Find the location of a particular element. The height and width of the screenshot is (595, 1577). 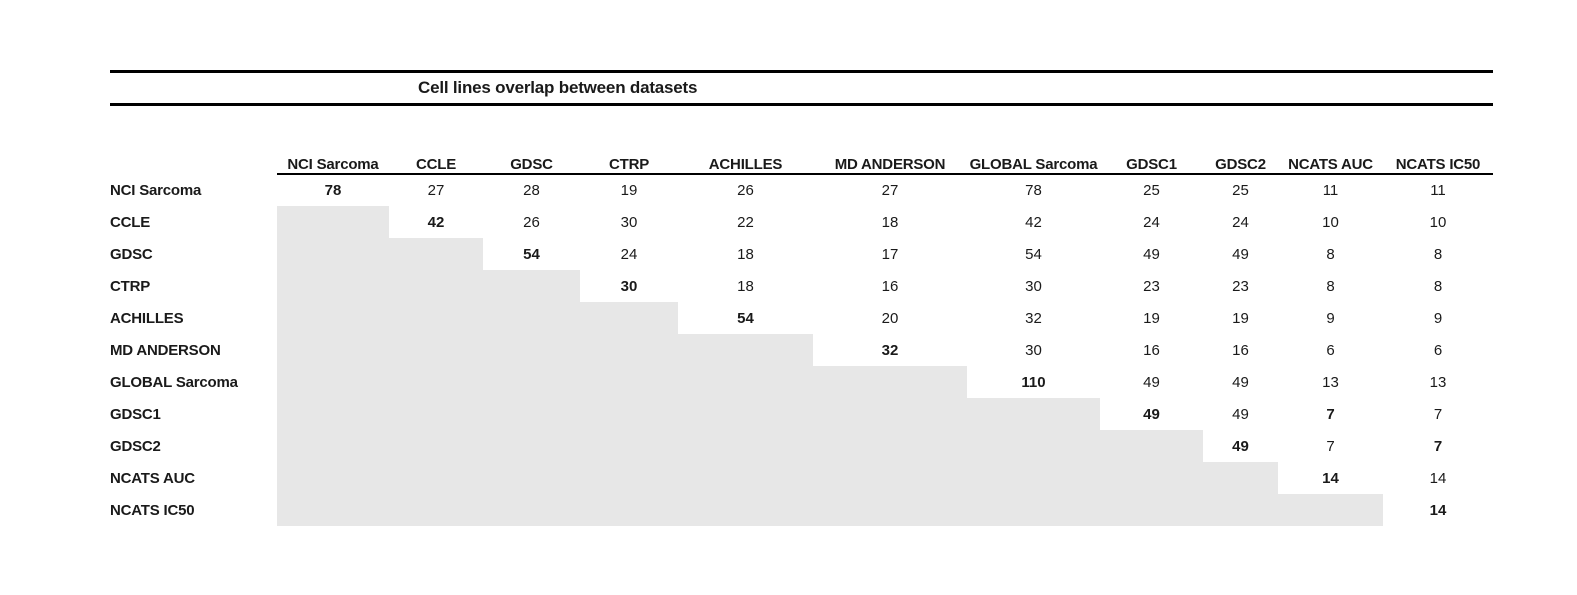

column-header: MD ANDERSON is located at coordinates (890, 158).